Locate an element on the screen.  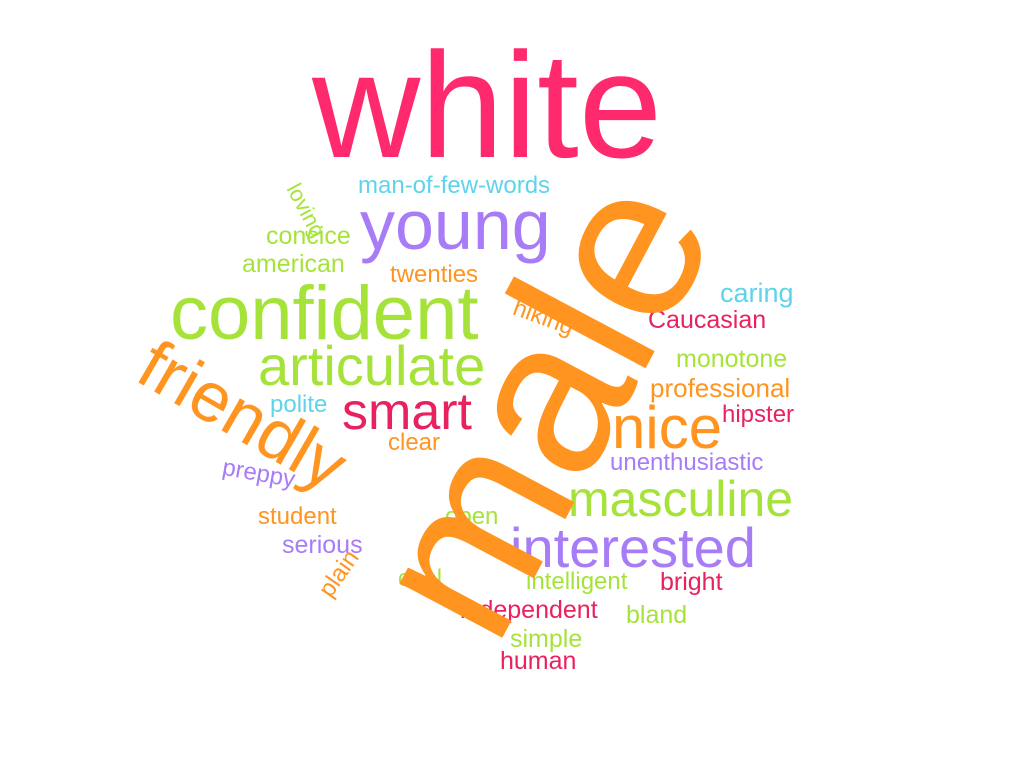
word-monotone: monotone is located at coordinates (732, 359).